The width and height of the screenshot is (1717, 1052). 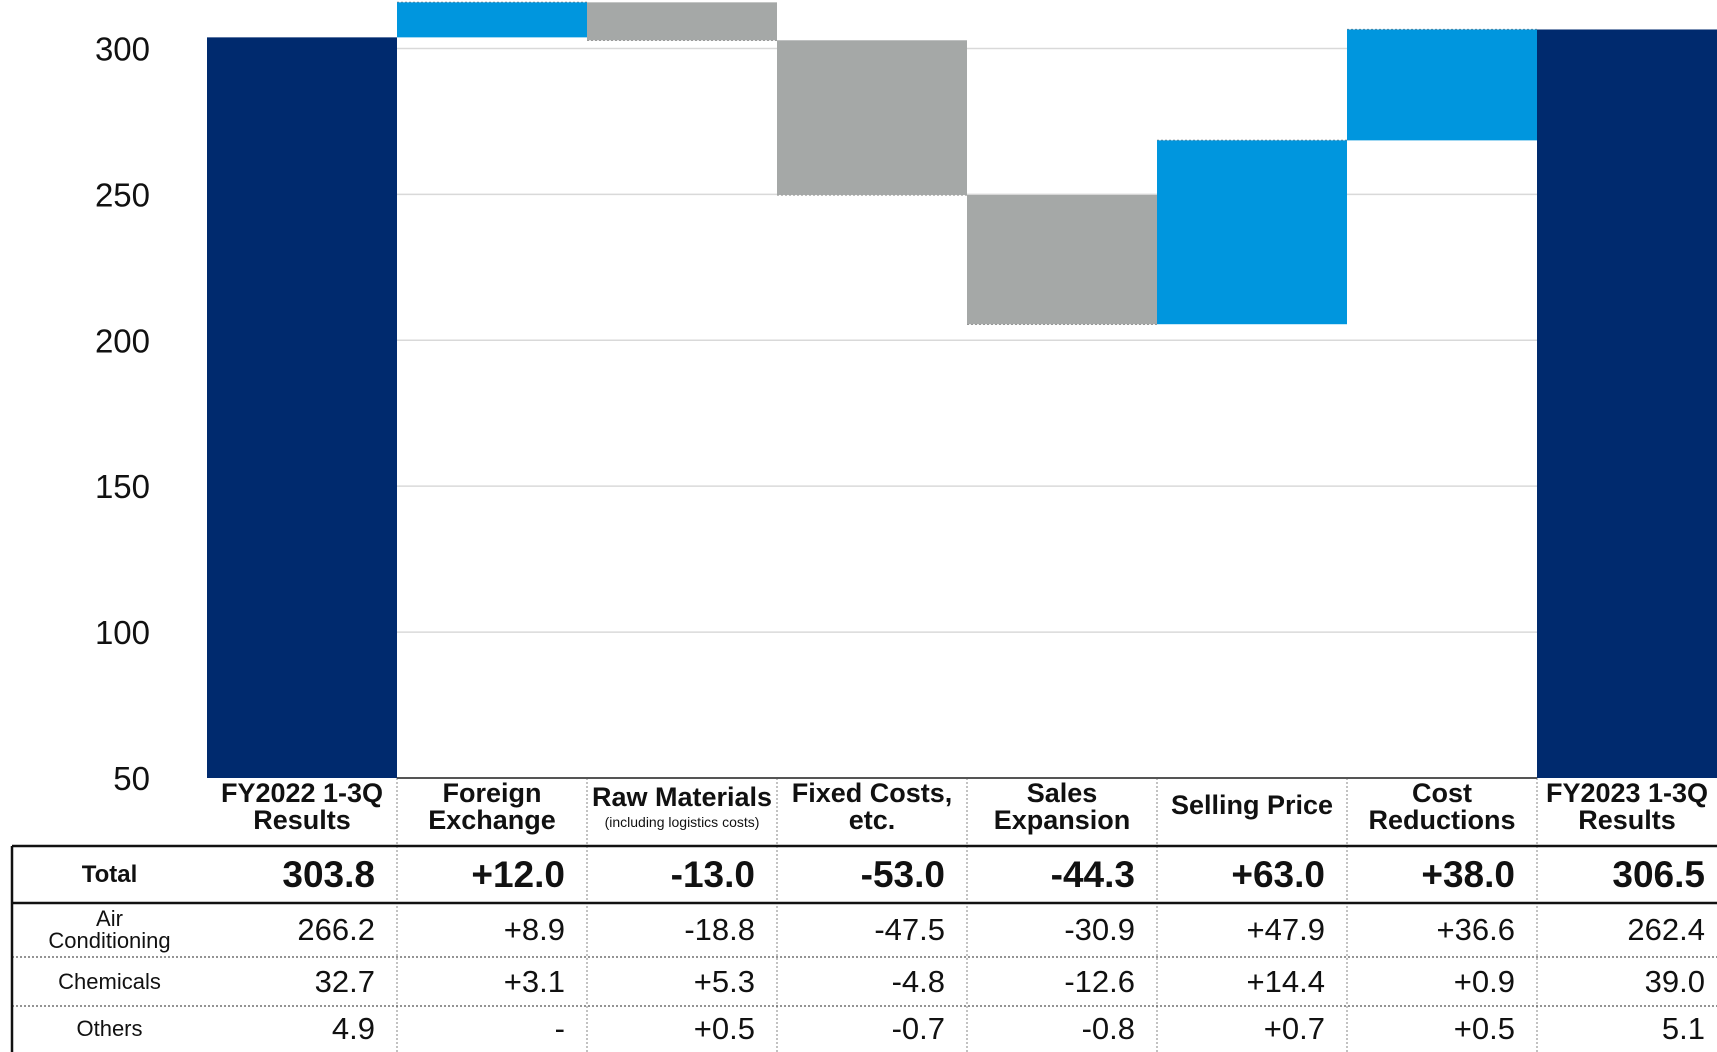 I want to click on table-cell: +36.6, so click(x=1475, y=929).